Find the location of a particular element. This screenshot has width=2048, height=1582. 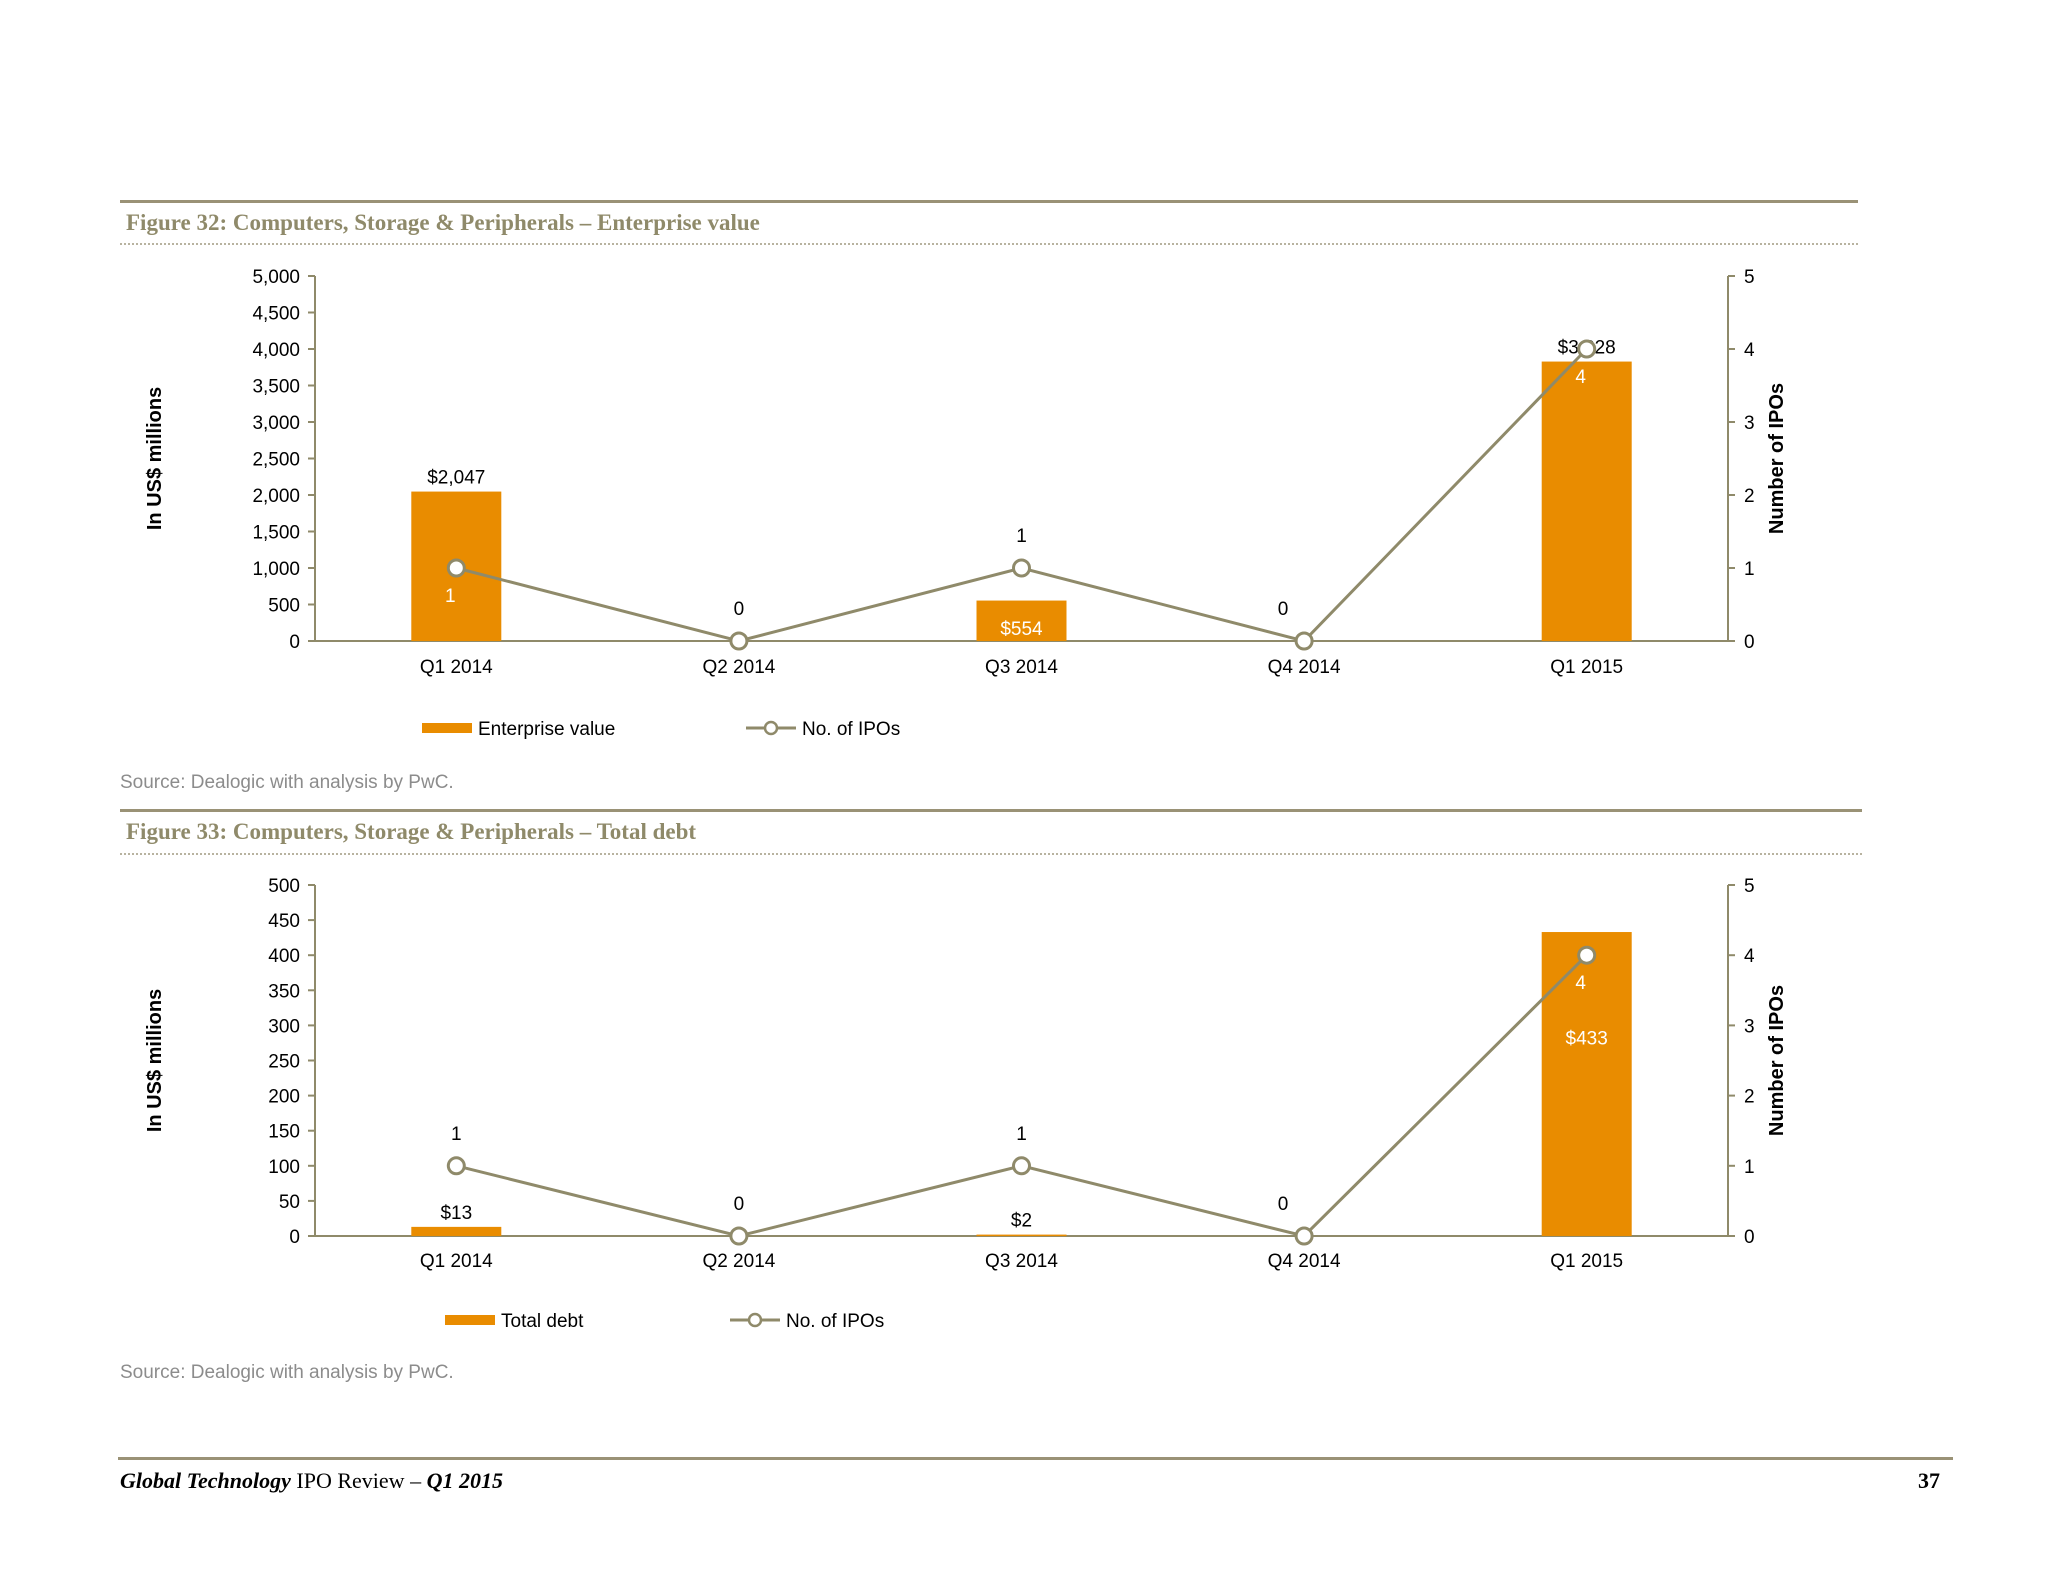

y2-tick-label: 2 is located at coordinates (1749, 496).